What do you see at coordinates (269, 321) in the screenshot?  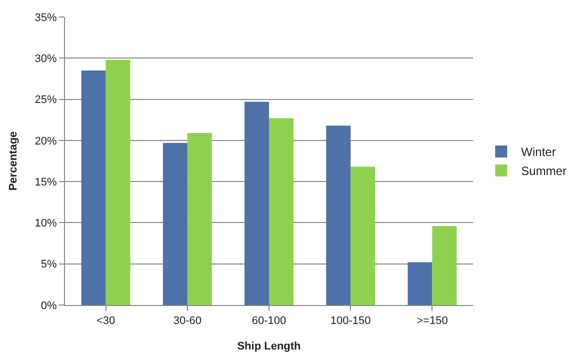 I see `x-tick-label: 60-100` at bounding box center [269, 321].